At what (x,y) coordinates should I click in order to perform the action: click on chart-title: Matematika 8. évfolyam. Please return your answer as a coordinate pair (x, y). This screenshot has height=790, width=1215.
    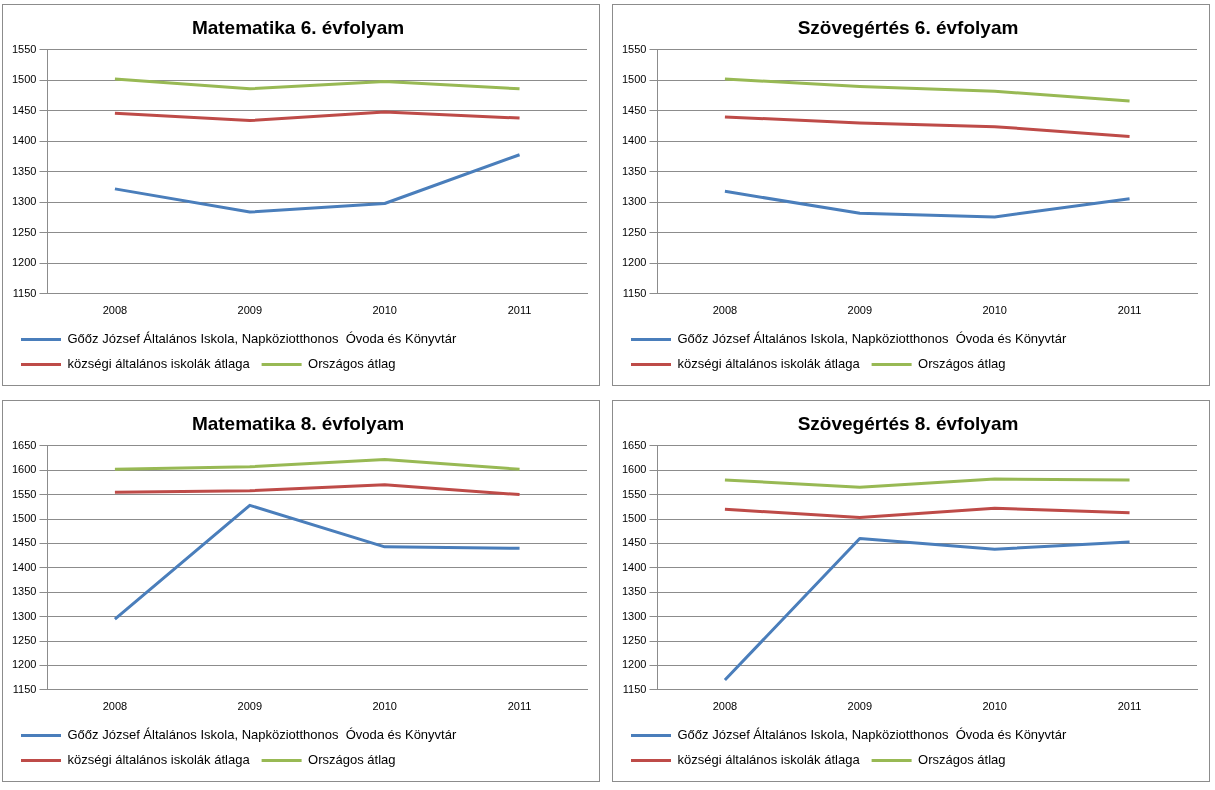
    Looking at the image, I should click on (298, 423).